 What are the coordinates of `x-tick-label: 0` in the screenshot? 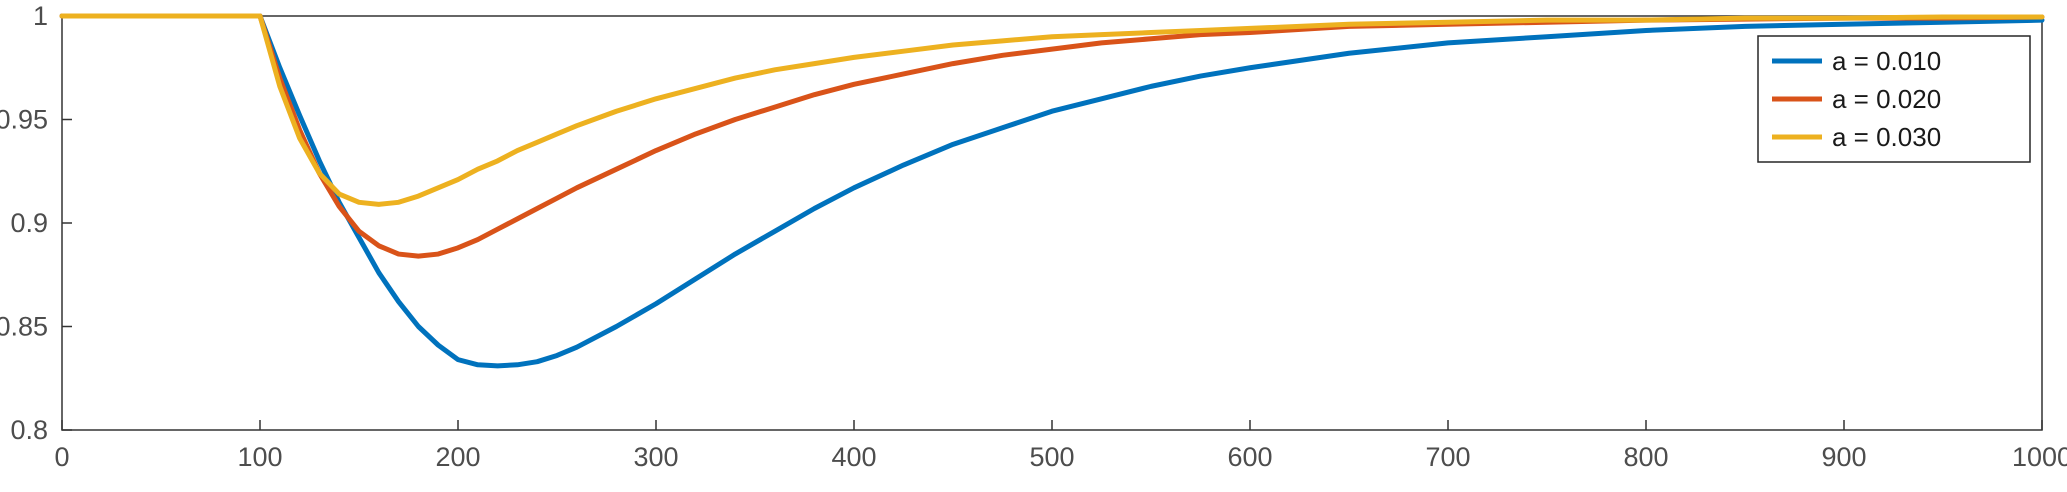 It's located at (61, 457).